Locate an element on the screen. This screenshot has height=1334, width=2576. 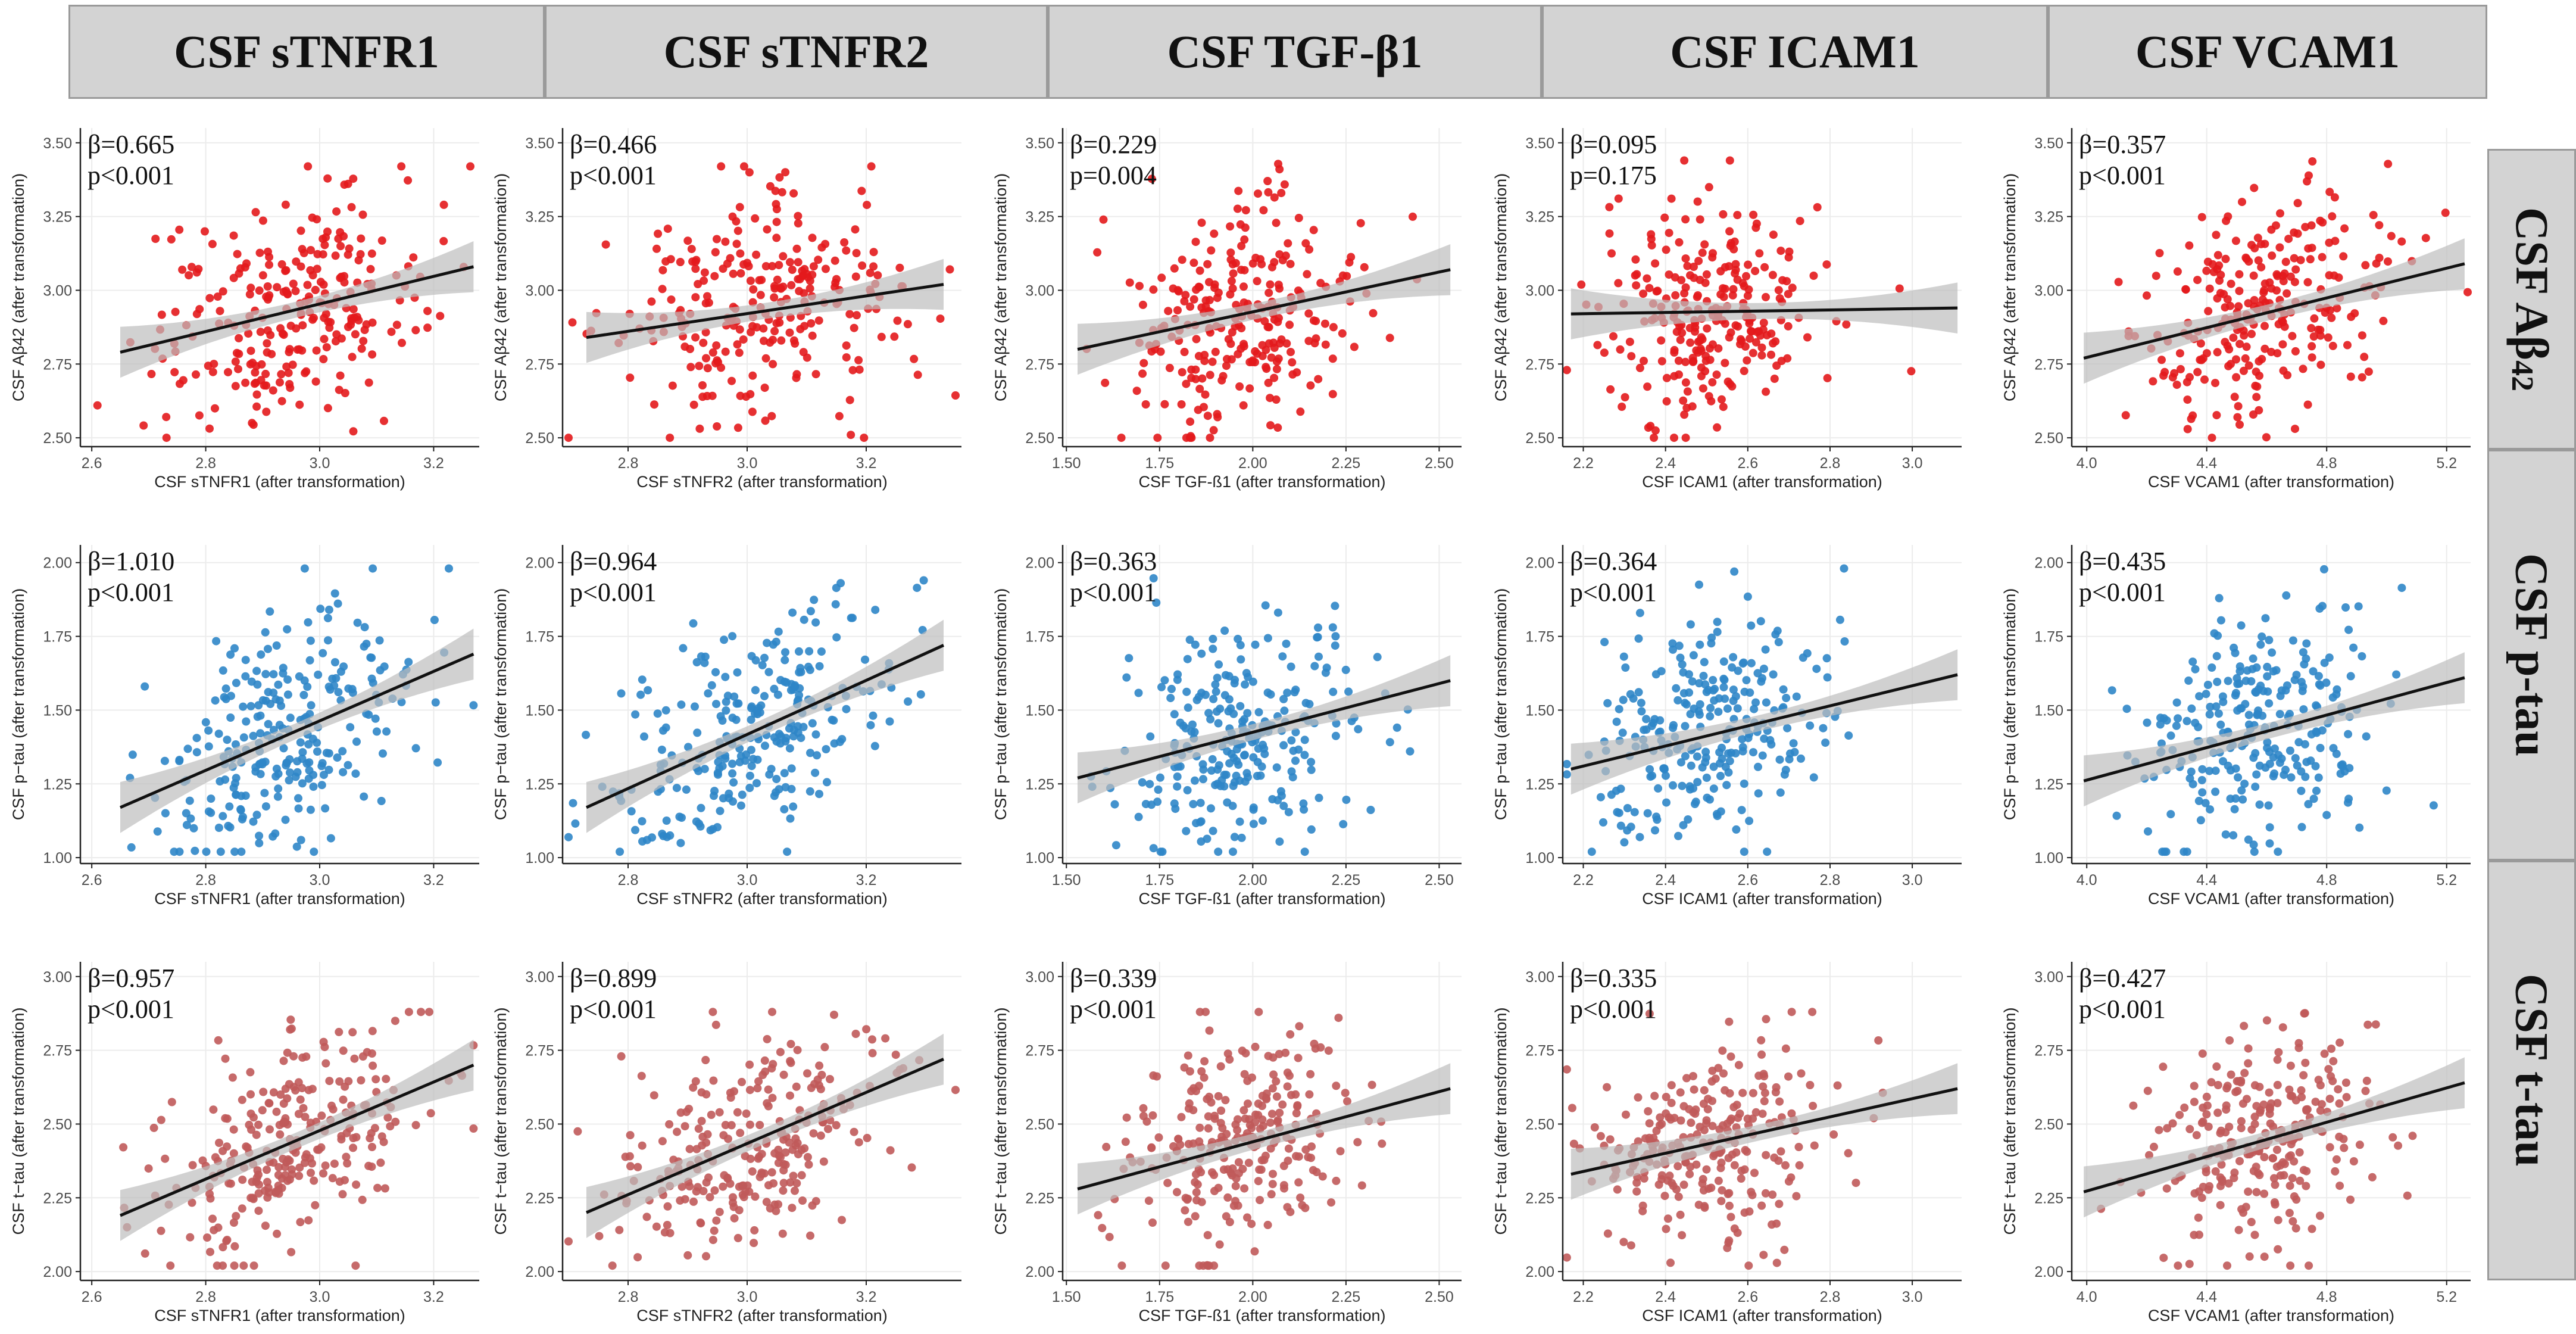
x-tick-label: 2.8 is located at coordinates (205, 1297).